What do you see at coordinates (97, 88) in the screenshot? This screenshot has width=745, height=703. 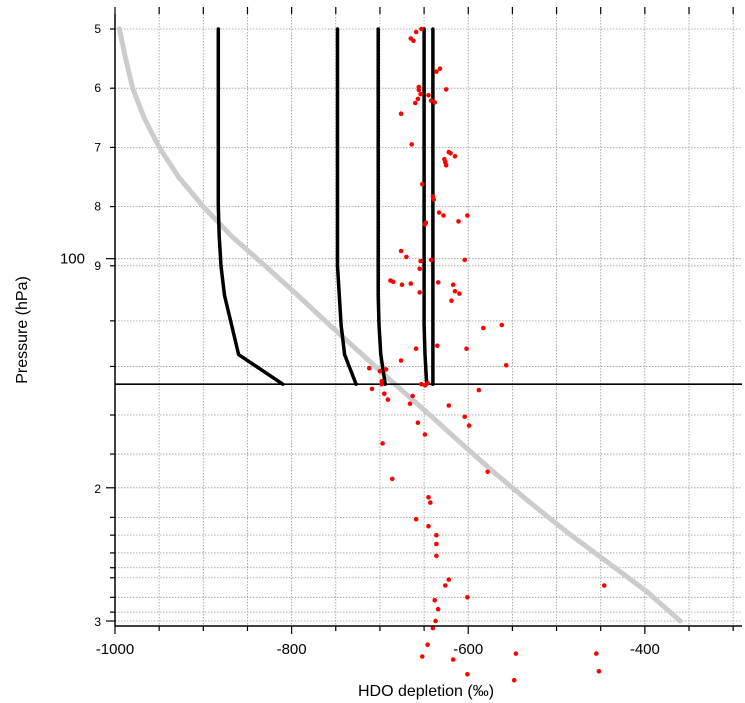 I see `y-minor-tick-label: 6` at bounding box center [97, 88].